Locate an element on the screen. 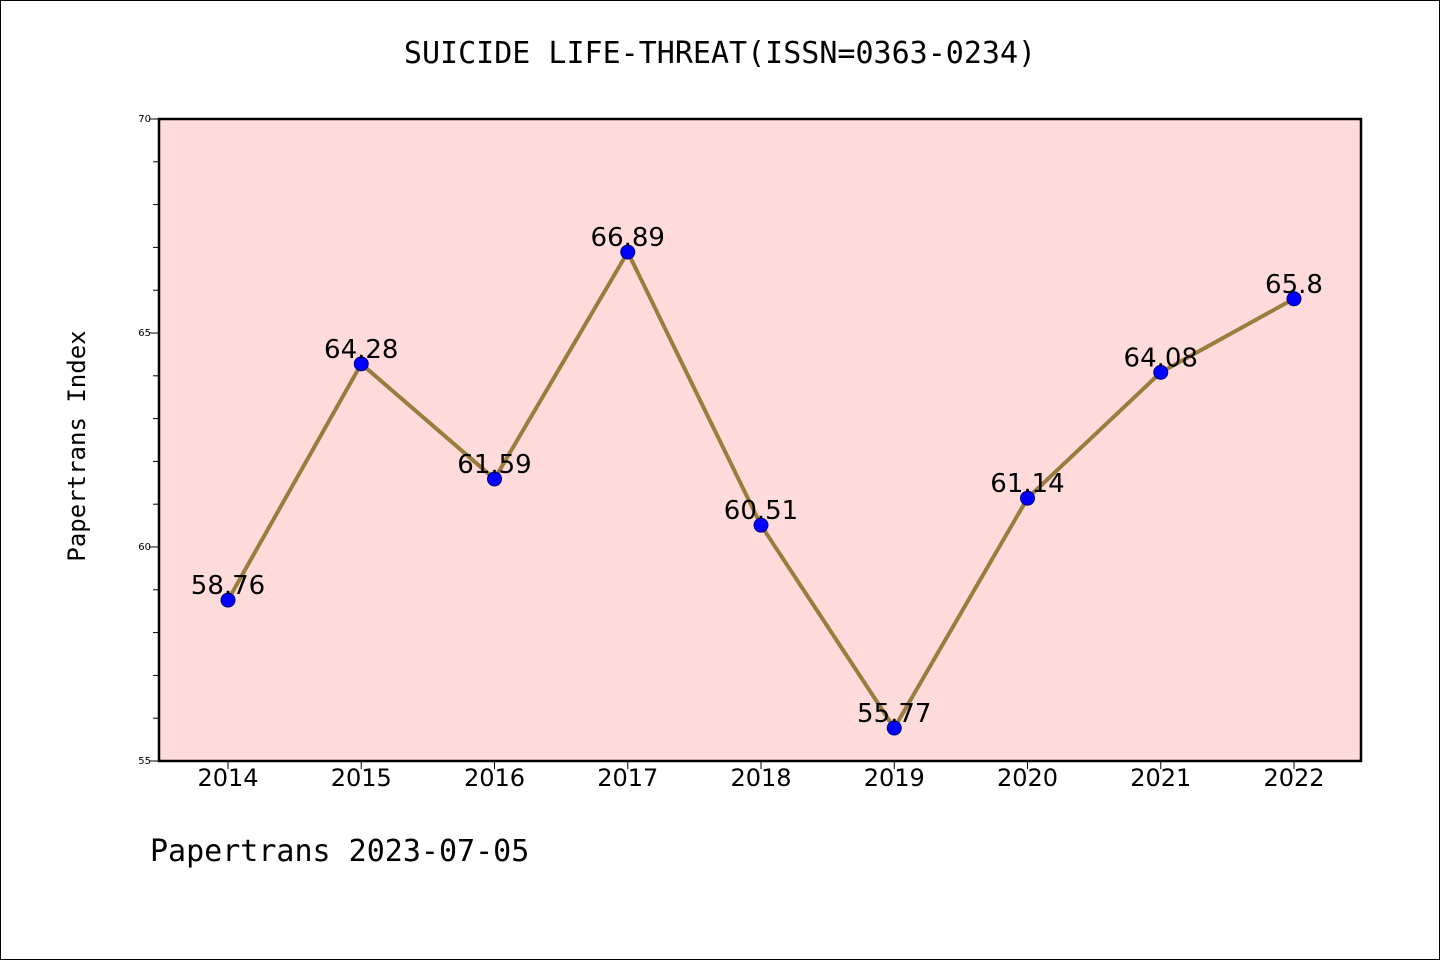 This screenshot has height=960, width=1440. data-label: 64.28 is located at coordinates (361, 350).